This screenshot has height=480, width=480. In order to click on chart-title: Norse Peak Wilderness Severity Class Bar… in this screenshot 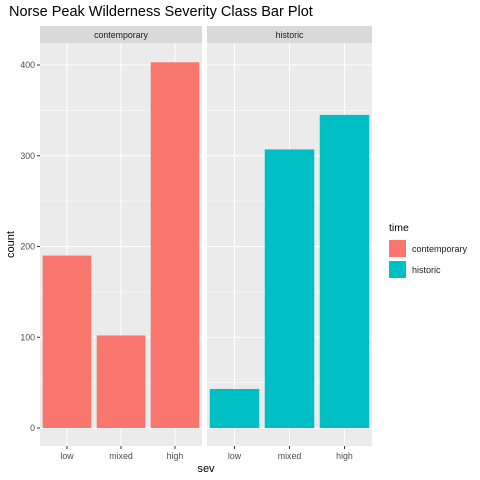, I will do `click(161, 12)`.